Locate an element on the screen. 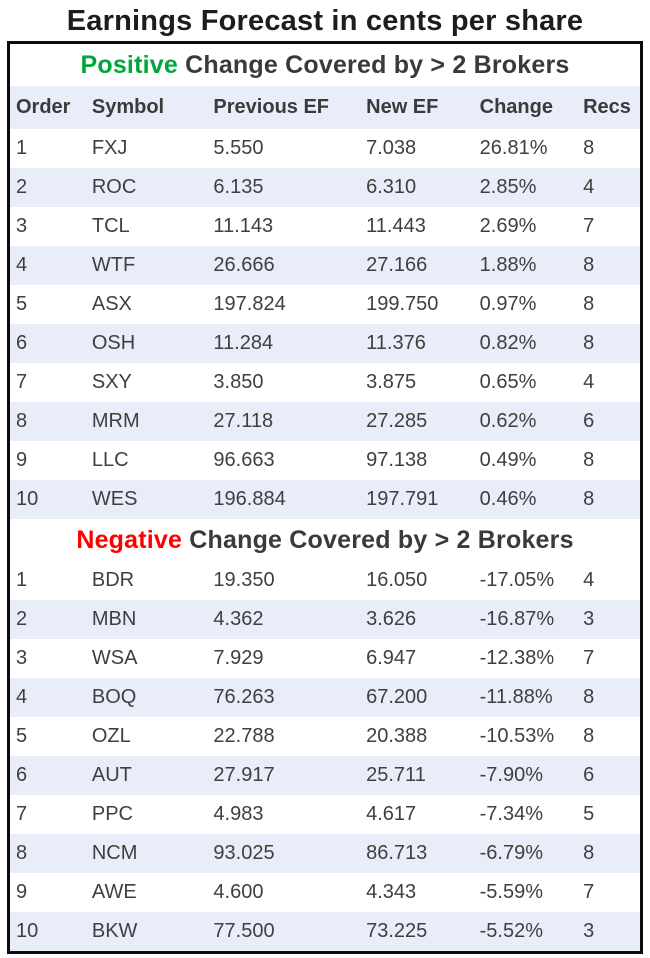 The image size is (650, 958). cell-new-ef: 3.626 is located at coordinates (417, 619).